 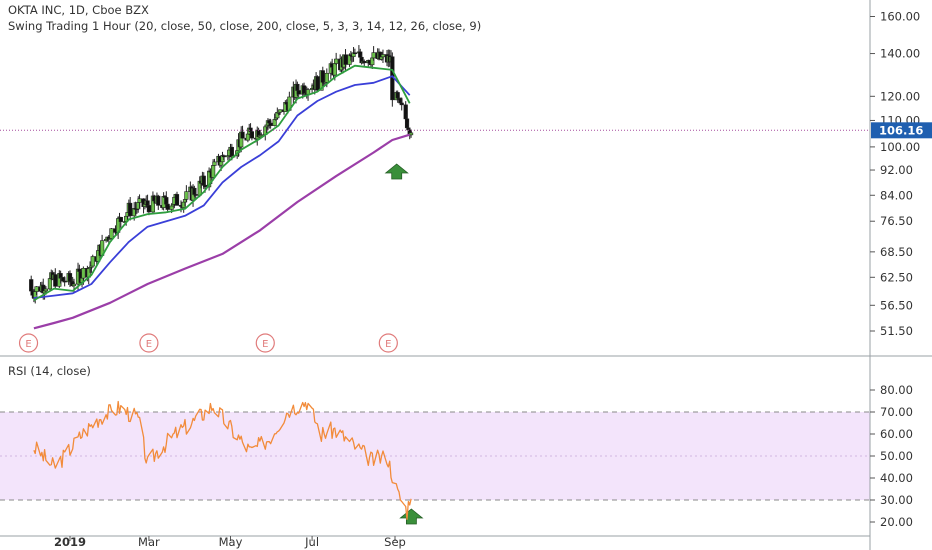 I want to click on price-tick-label: 120.00, so click(x=900, y=96).